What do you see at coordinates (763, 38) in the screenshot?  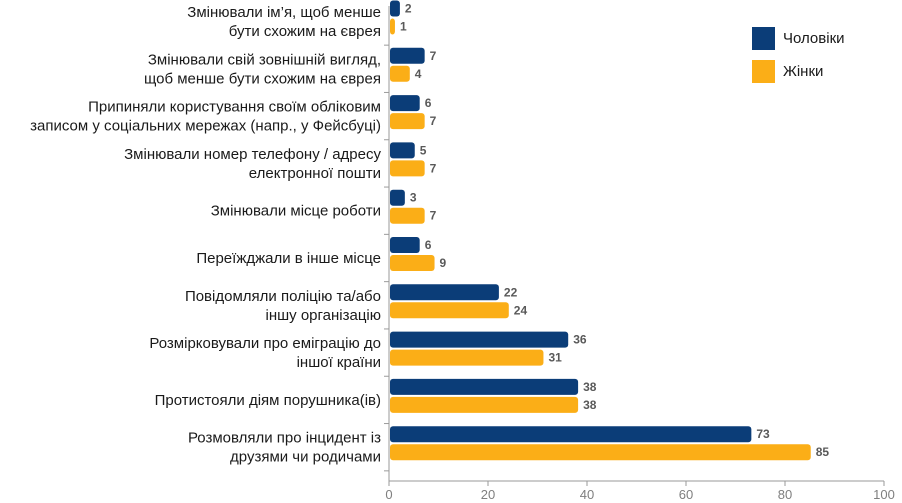 I see `legend-swatch-men` at bounding box center [763, 38].